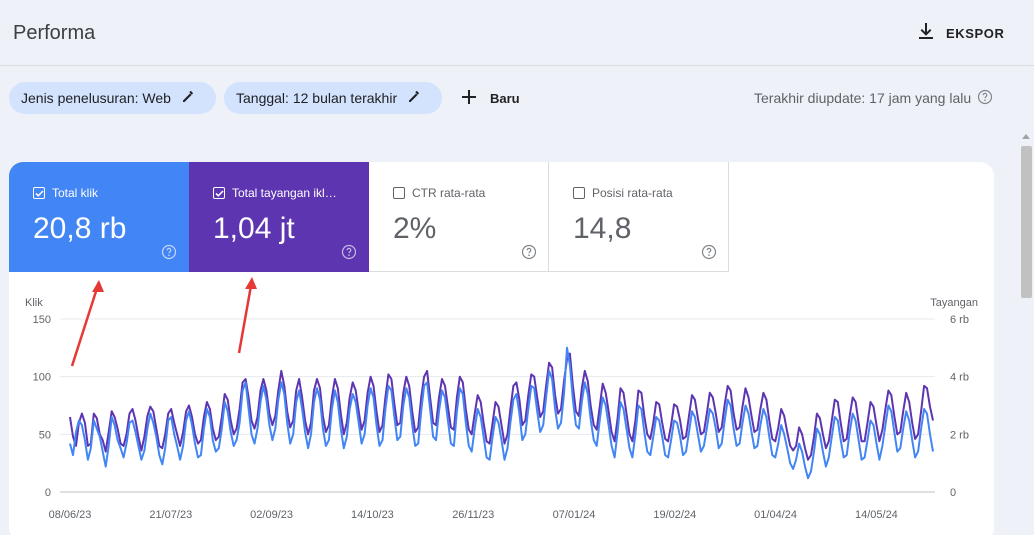  What do you see at coordinates (959, 406) in the screenshot?
I see `right-axis-ticks: 6 rb 4 rb 2 rb 0` at bounding box center [959, 406].